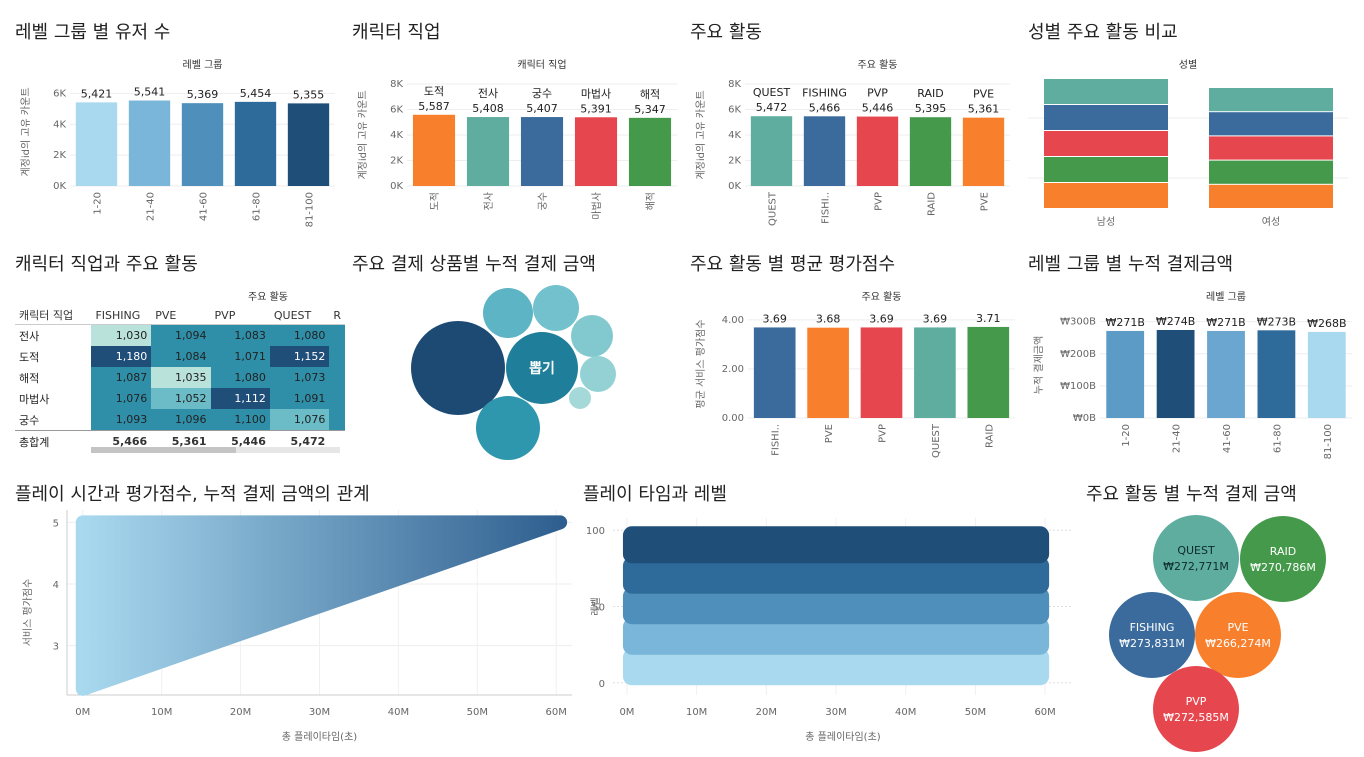  What do you see at coordinates (398, 712) in the screenshot?
I see `x-tick-label: 40M` at bounding box center [398, 712].